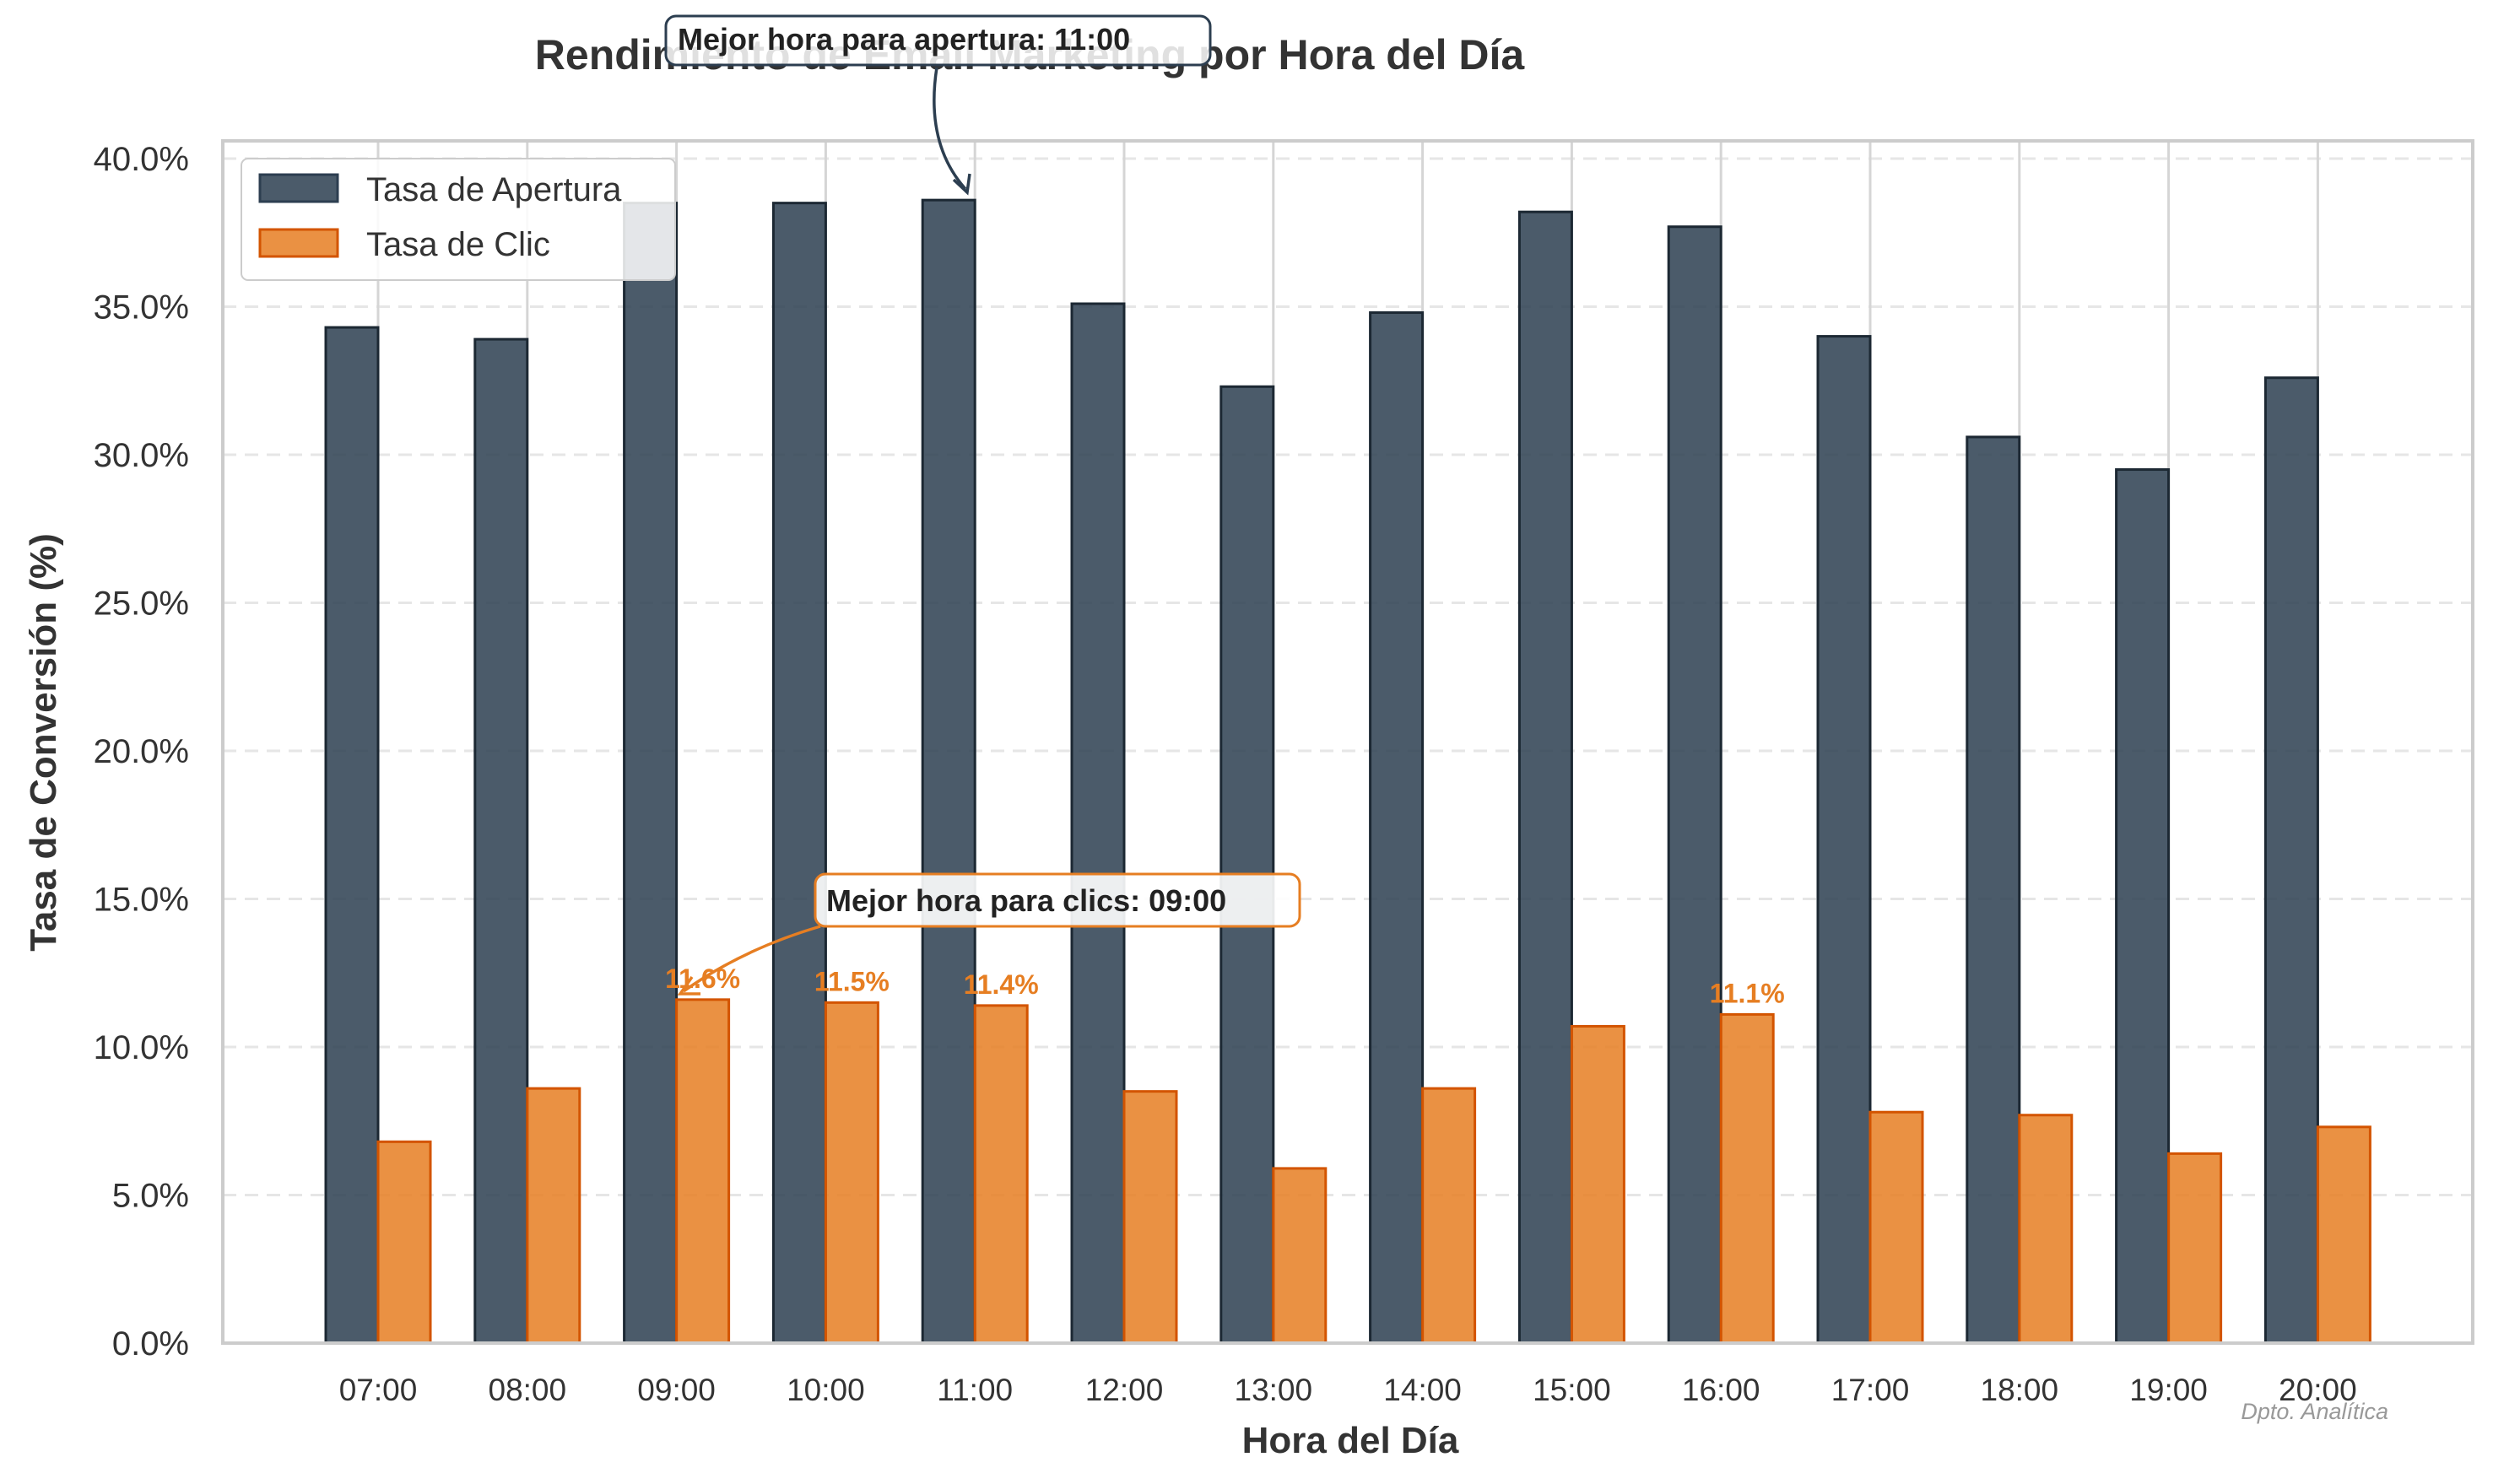 Image resolution: width=2493 pixels, height=1484 pixels. What do you see at coordinates (2020, 1390) in the screenshot?
I see `x-tick-label: 18:00` at bounding box center [2020, 1390].